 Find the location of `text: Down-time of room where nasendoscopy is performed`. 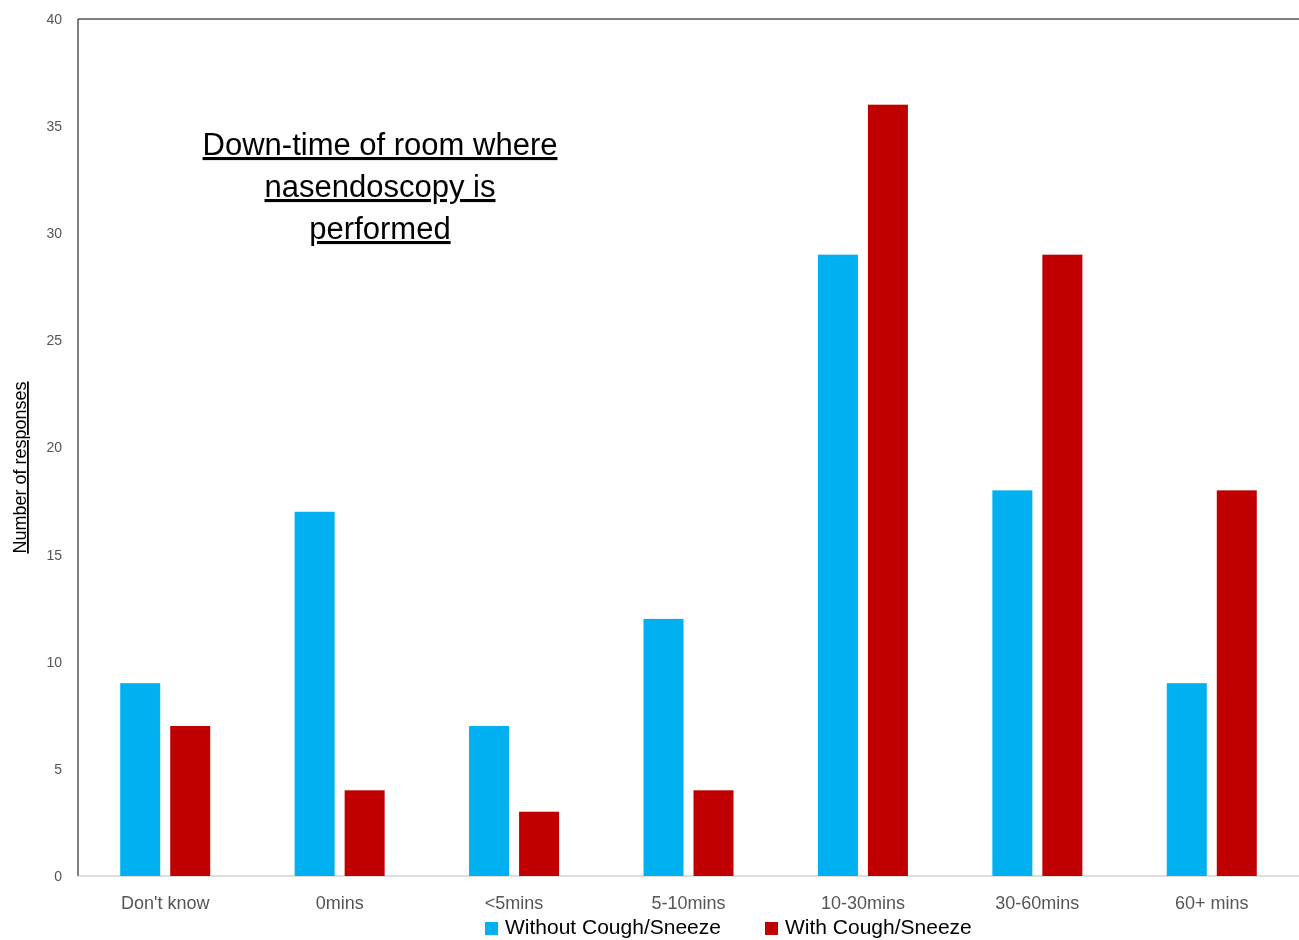

text: Down-time of room where nasendoscopy is performed is located at coordinates (380, 186).